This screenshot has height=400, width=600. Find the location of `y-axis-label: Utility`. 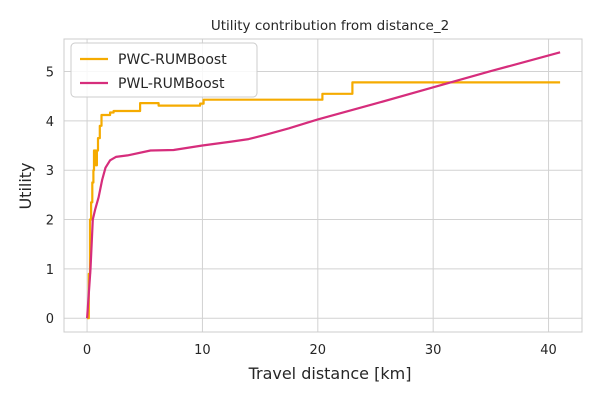

y-axis-label: Utility is located at coordinates (25, 185).